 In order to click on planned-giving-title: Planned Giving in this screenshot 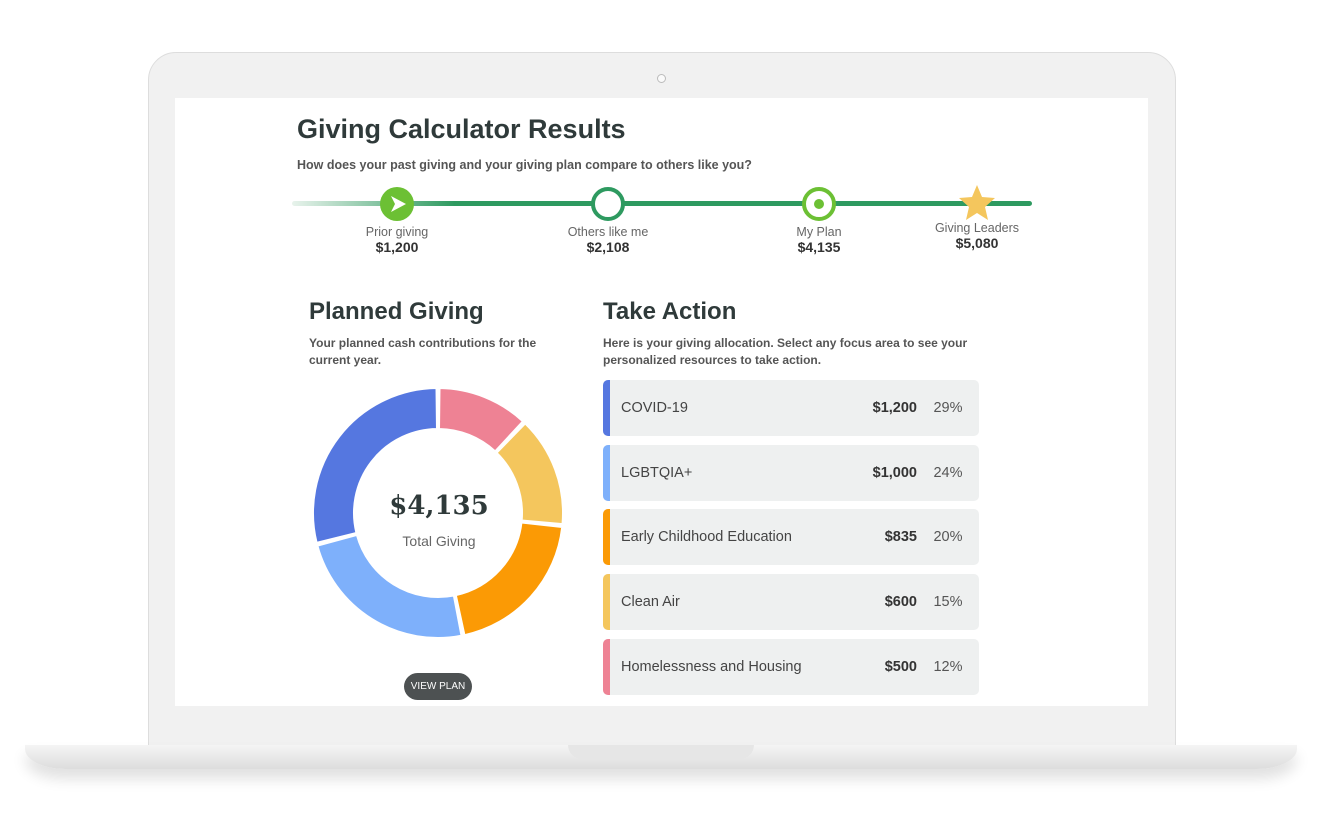, I will do `click(396, 311)`.